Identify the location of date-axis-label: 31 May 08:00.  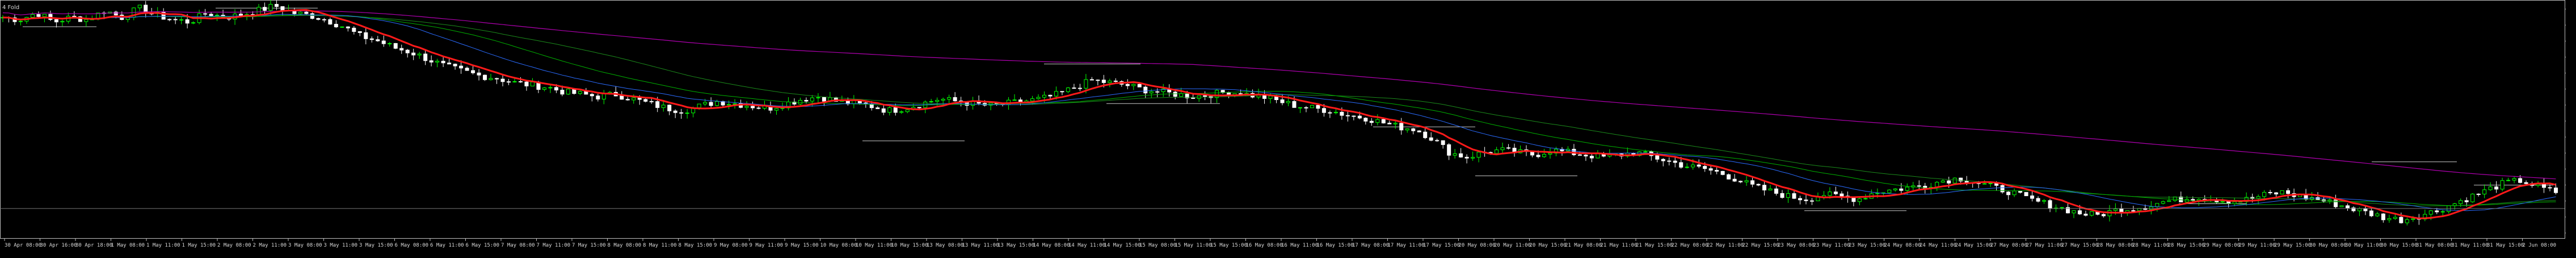
(2434, 245).